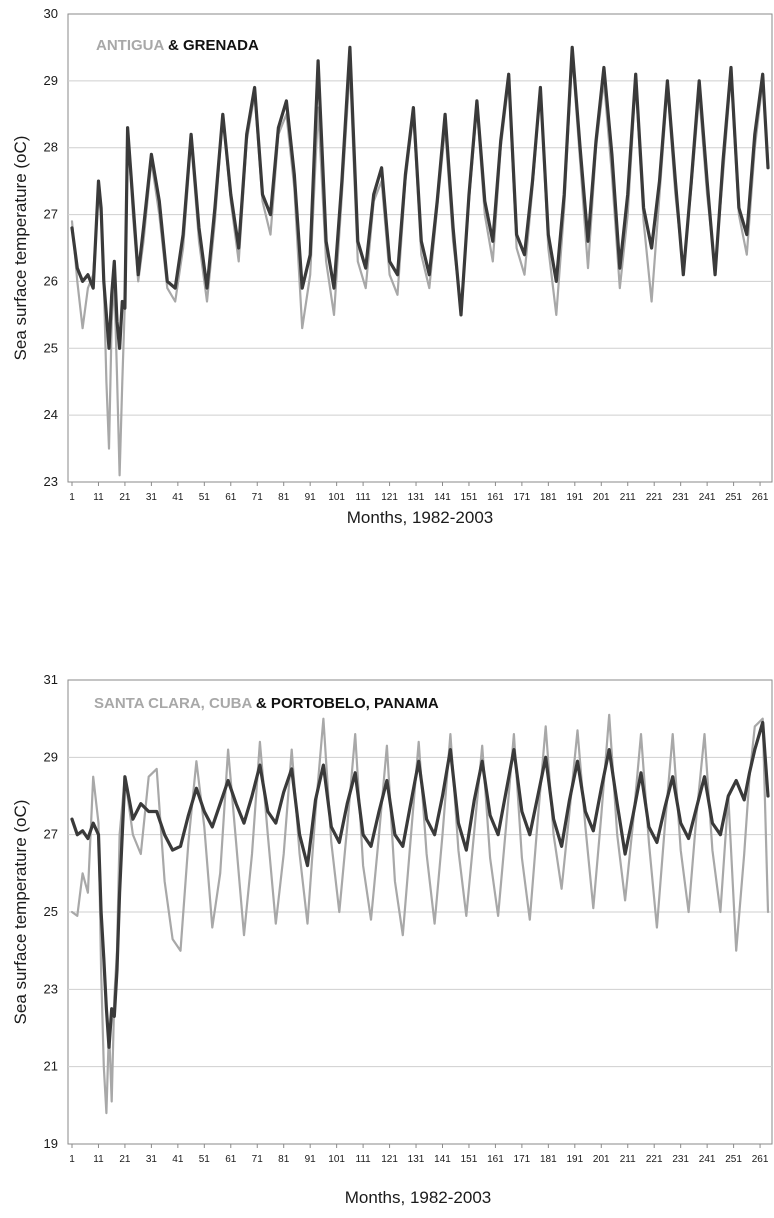 The image size is (774, 1218). I want to click on title-part-grenada: & GRENADA, so click(211, 45).